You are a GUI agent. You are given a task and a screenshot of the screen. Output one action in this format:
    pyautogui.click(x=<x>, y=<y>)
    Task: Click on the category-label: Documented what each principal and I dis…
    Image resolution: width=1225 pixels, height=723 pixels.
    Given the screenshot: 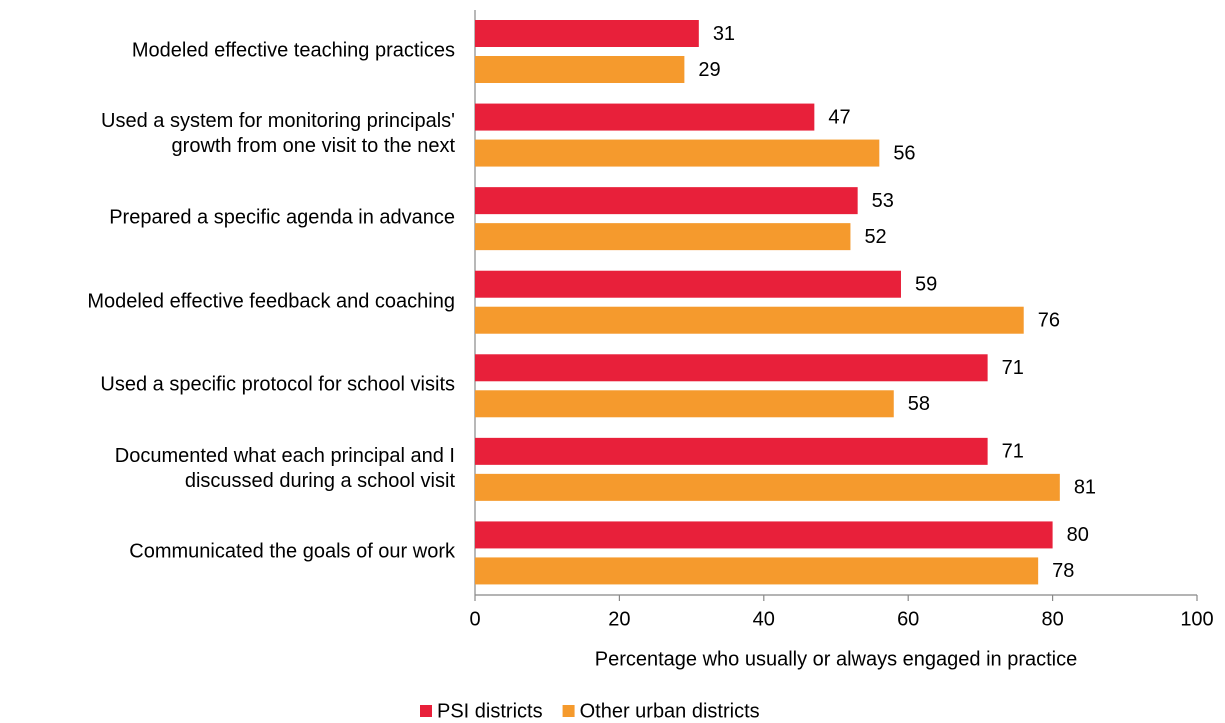 What is the action you would take?
    pyautogui.click(x=284, y=468)
    